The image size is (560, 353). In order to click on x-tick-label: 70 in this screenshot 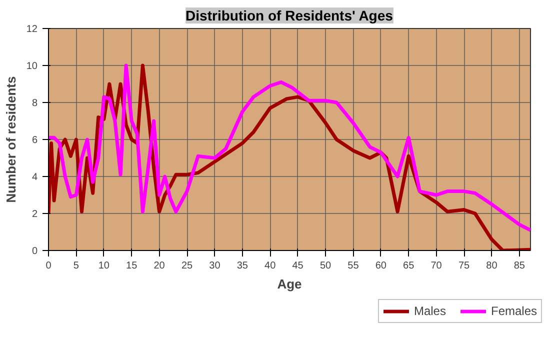, I will do `click(436, 266)`.